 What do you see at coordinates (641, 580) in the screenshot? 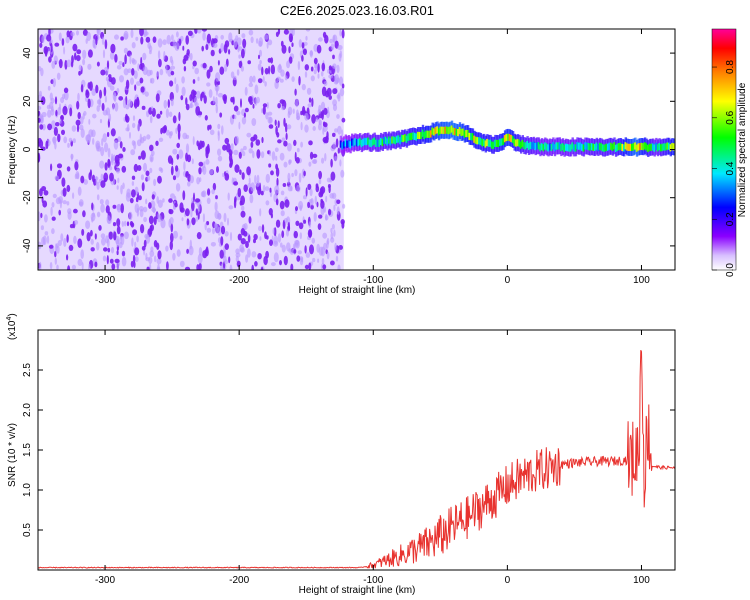
I see `snr-xtick-label: 100` at bounding box center [641, 580].